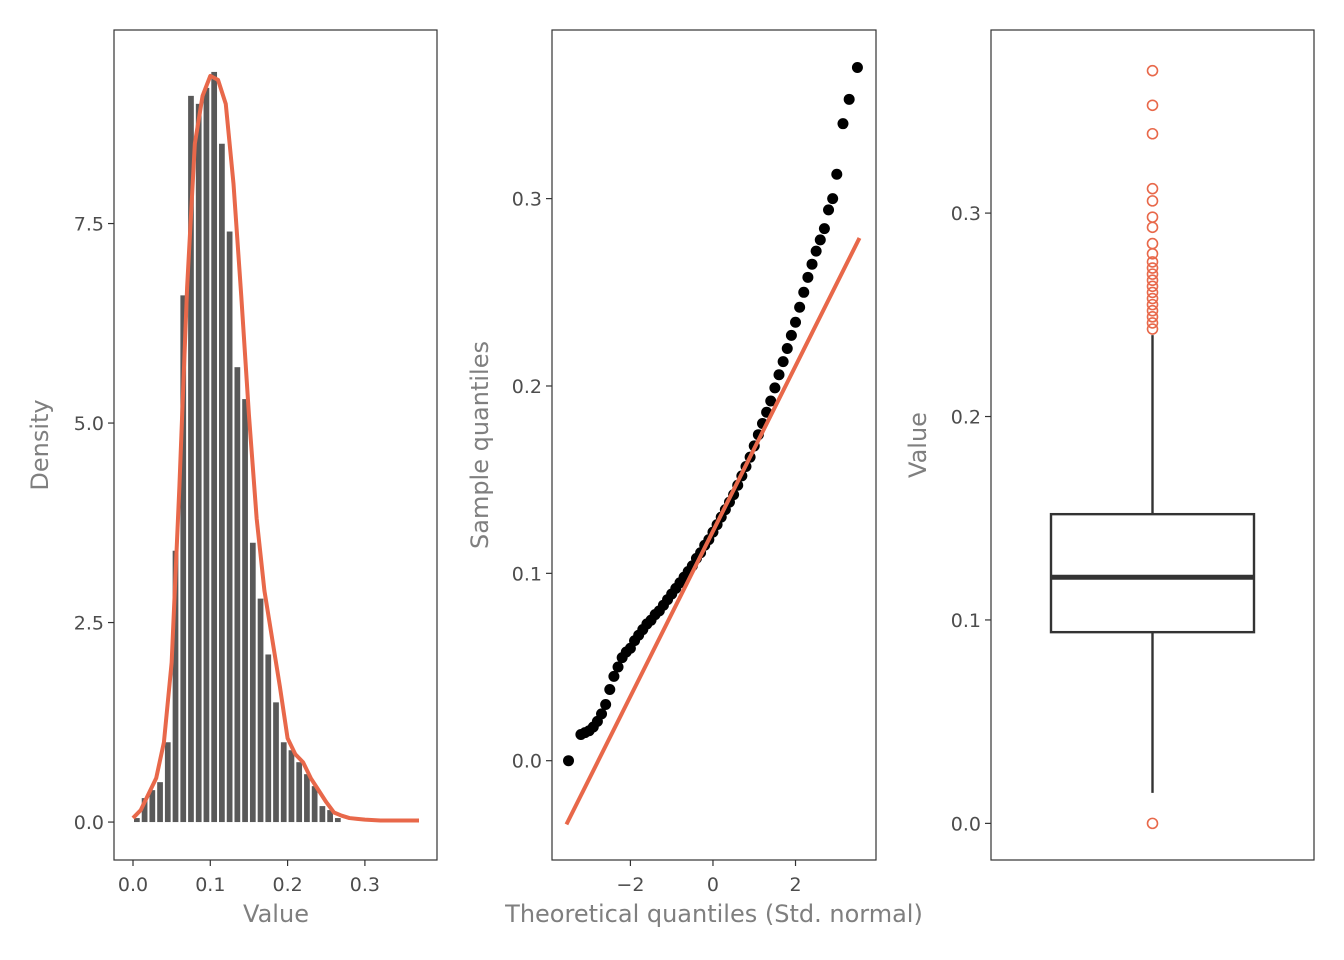 The height and width of the screenshot is (960, 1344). I want to click on qq-y-tick-label: 0.3, so click(527, 200).